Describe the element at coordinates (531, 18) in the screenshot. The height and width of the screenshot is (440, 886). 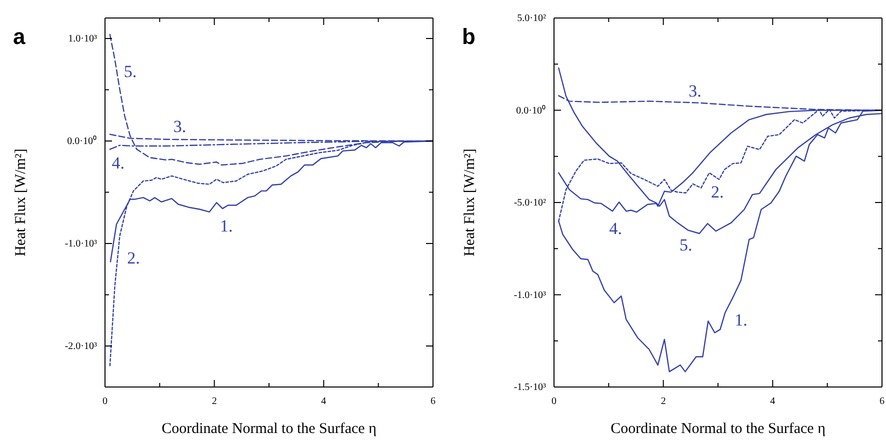
I see `y-tick-label: 5.0·10²` at that location.